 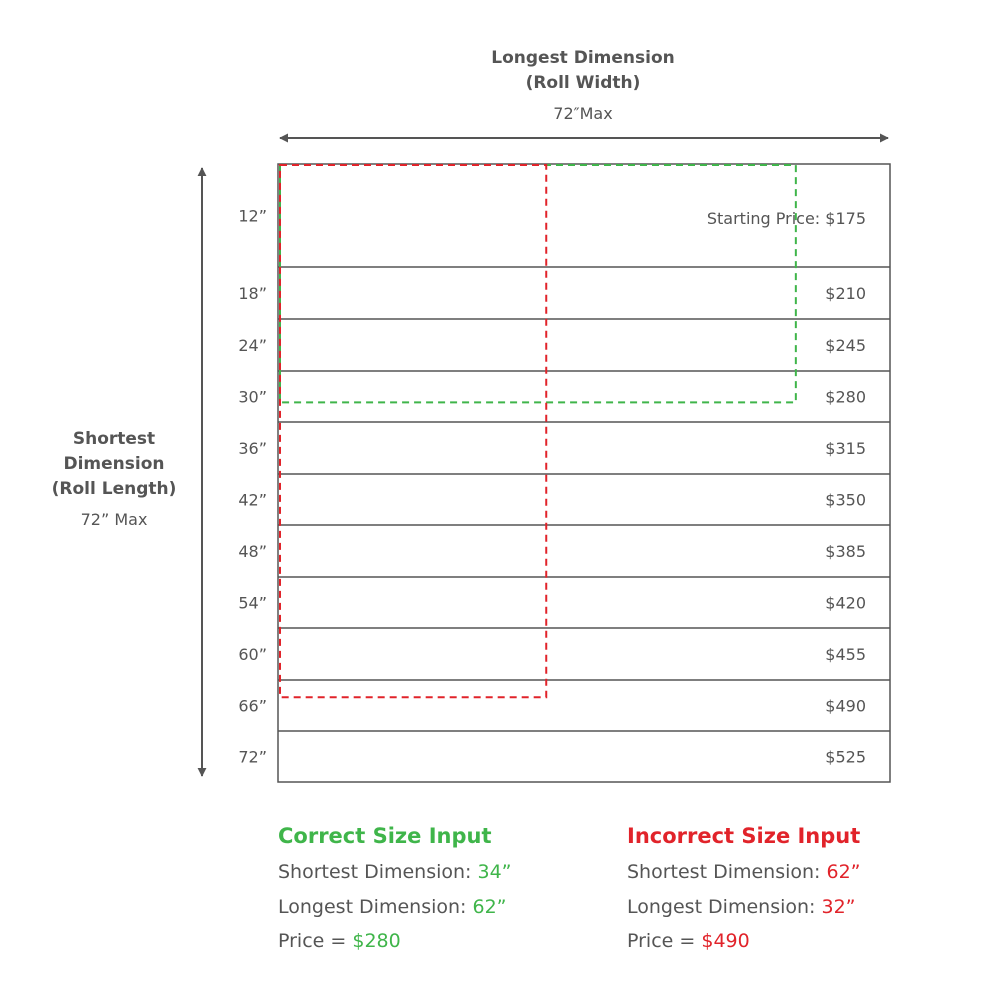 I want to click on incorrect-longest-line: Longest Dimension: 32”, so click(x=744, y=907).